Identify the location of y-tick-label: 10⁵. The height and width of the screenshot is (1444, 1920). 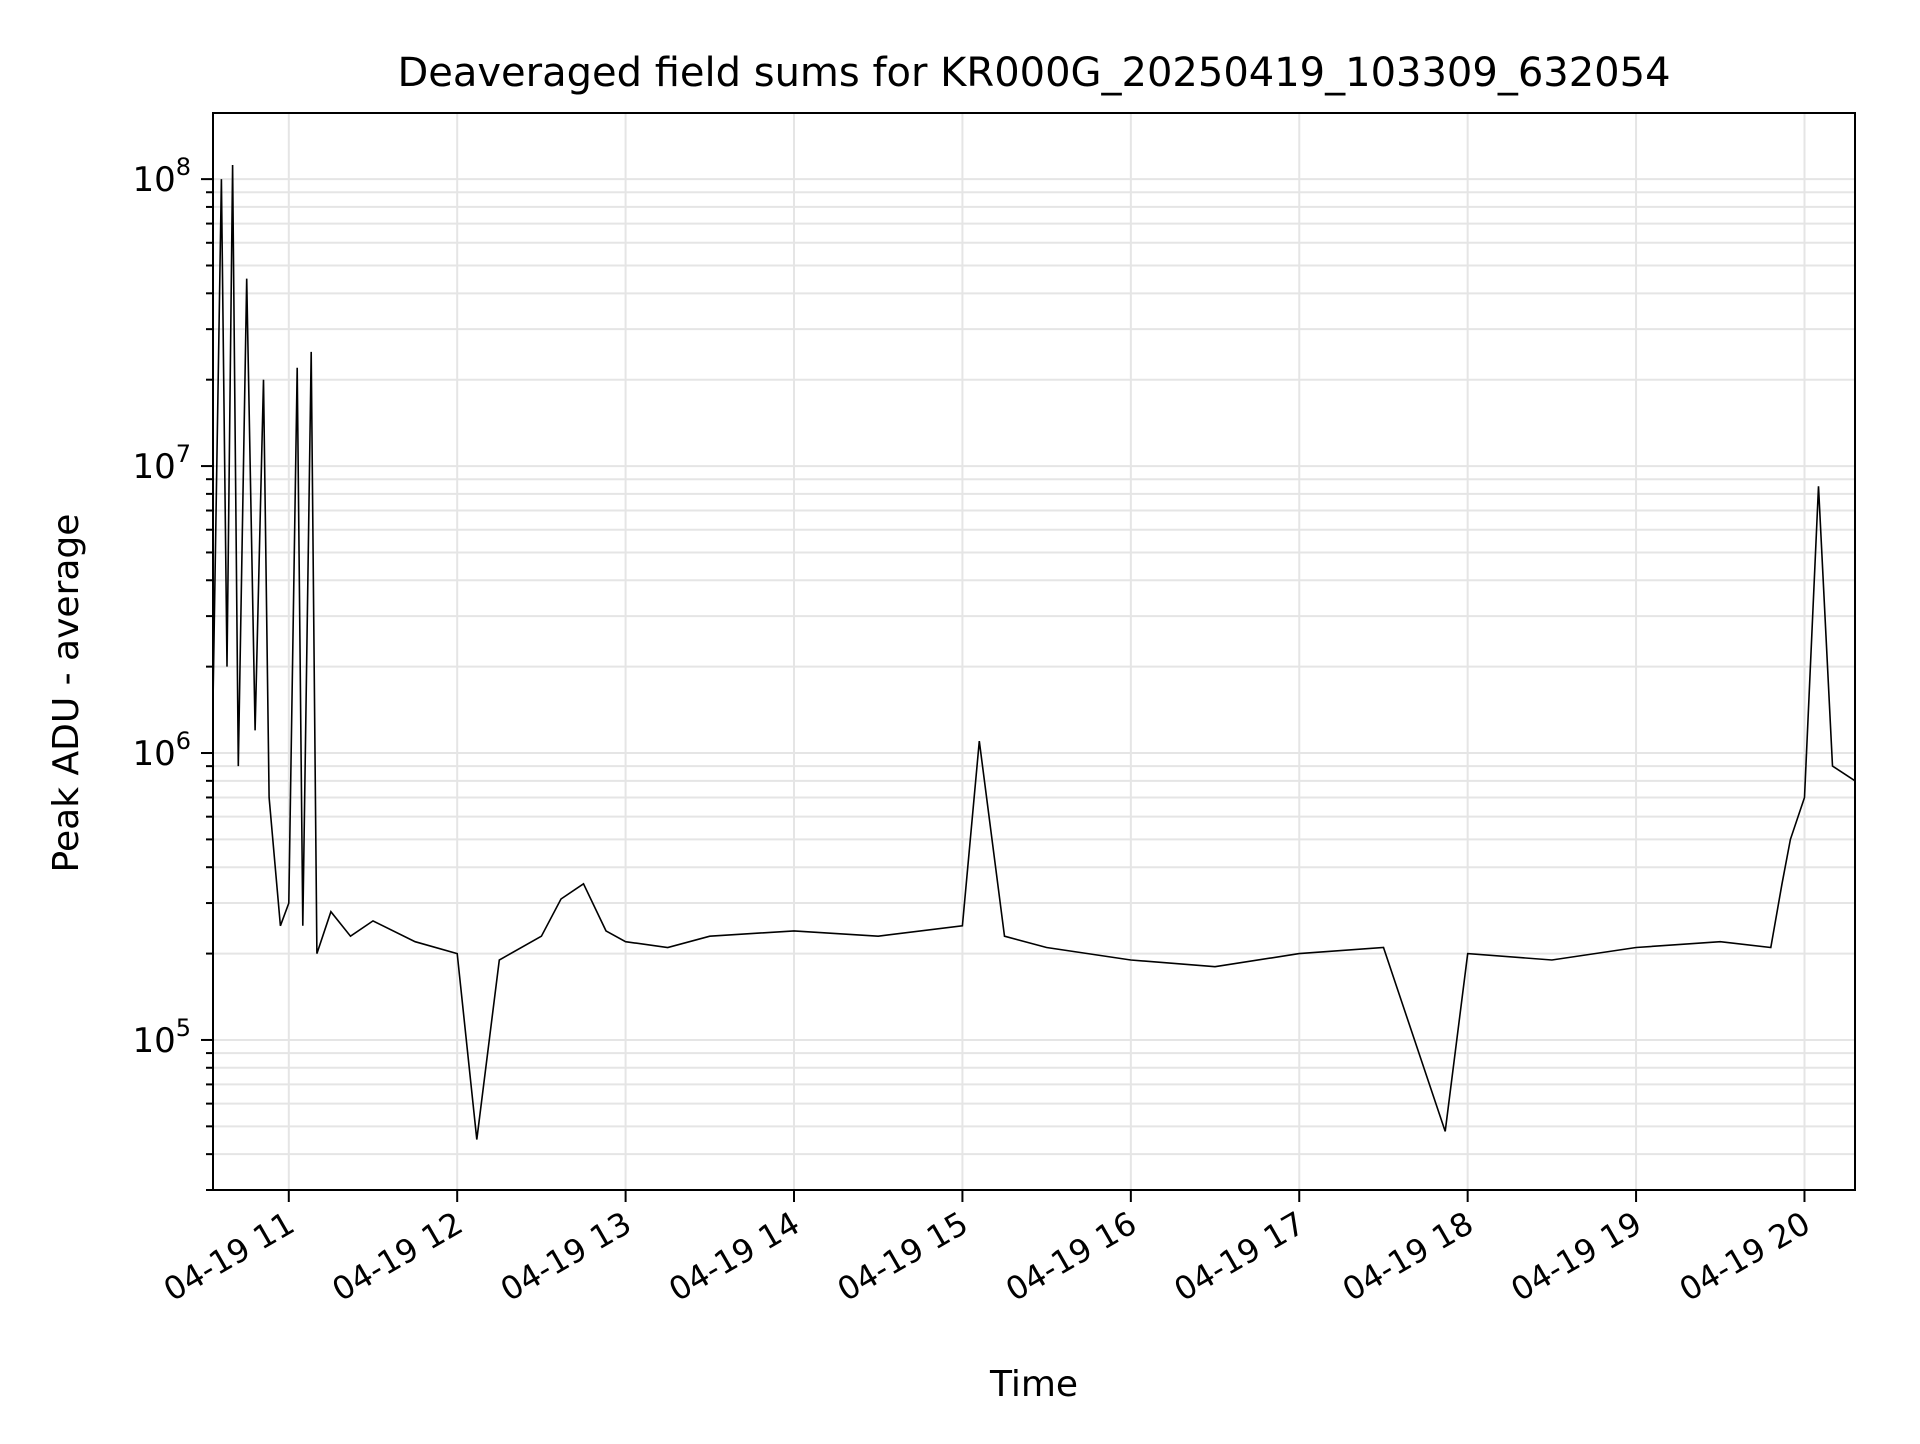
(161, 1037).